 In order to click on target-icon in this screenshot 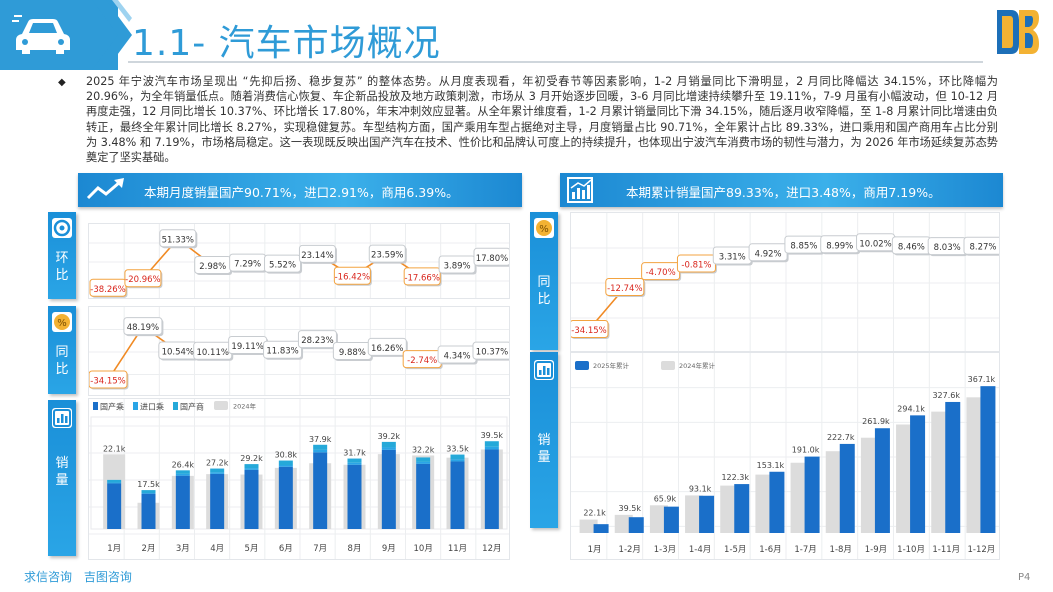, I will do `click(62, 228)`.